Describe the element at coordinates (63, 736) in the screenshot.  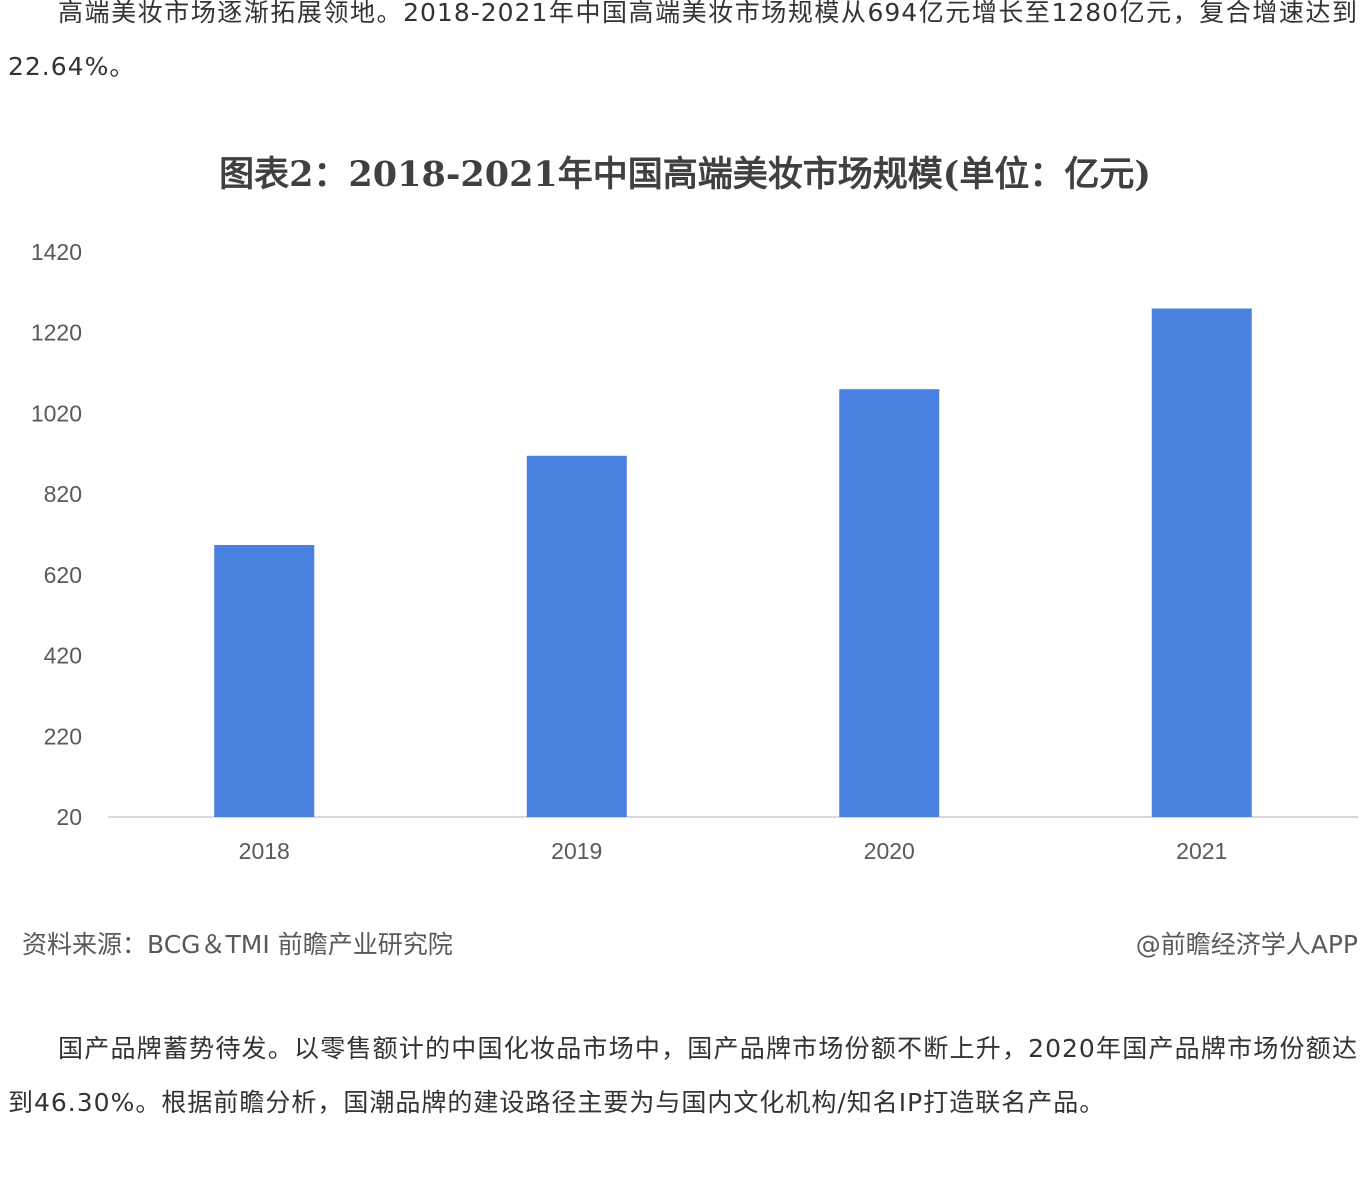
I see `y-tick-label: 220` at that location.